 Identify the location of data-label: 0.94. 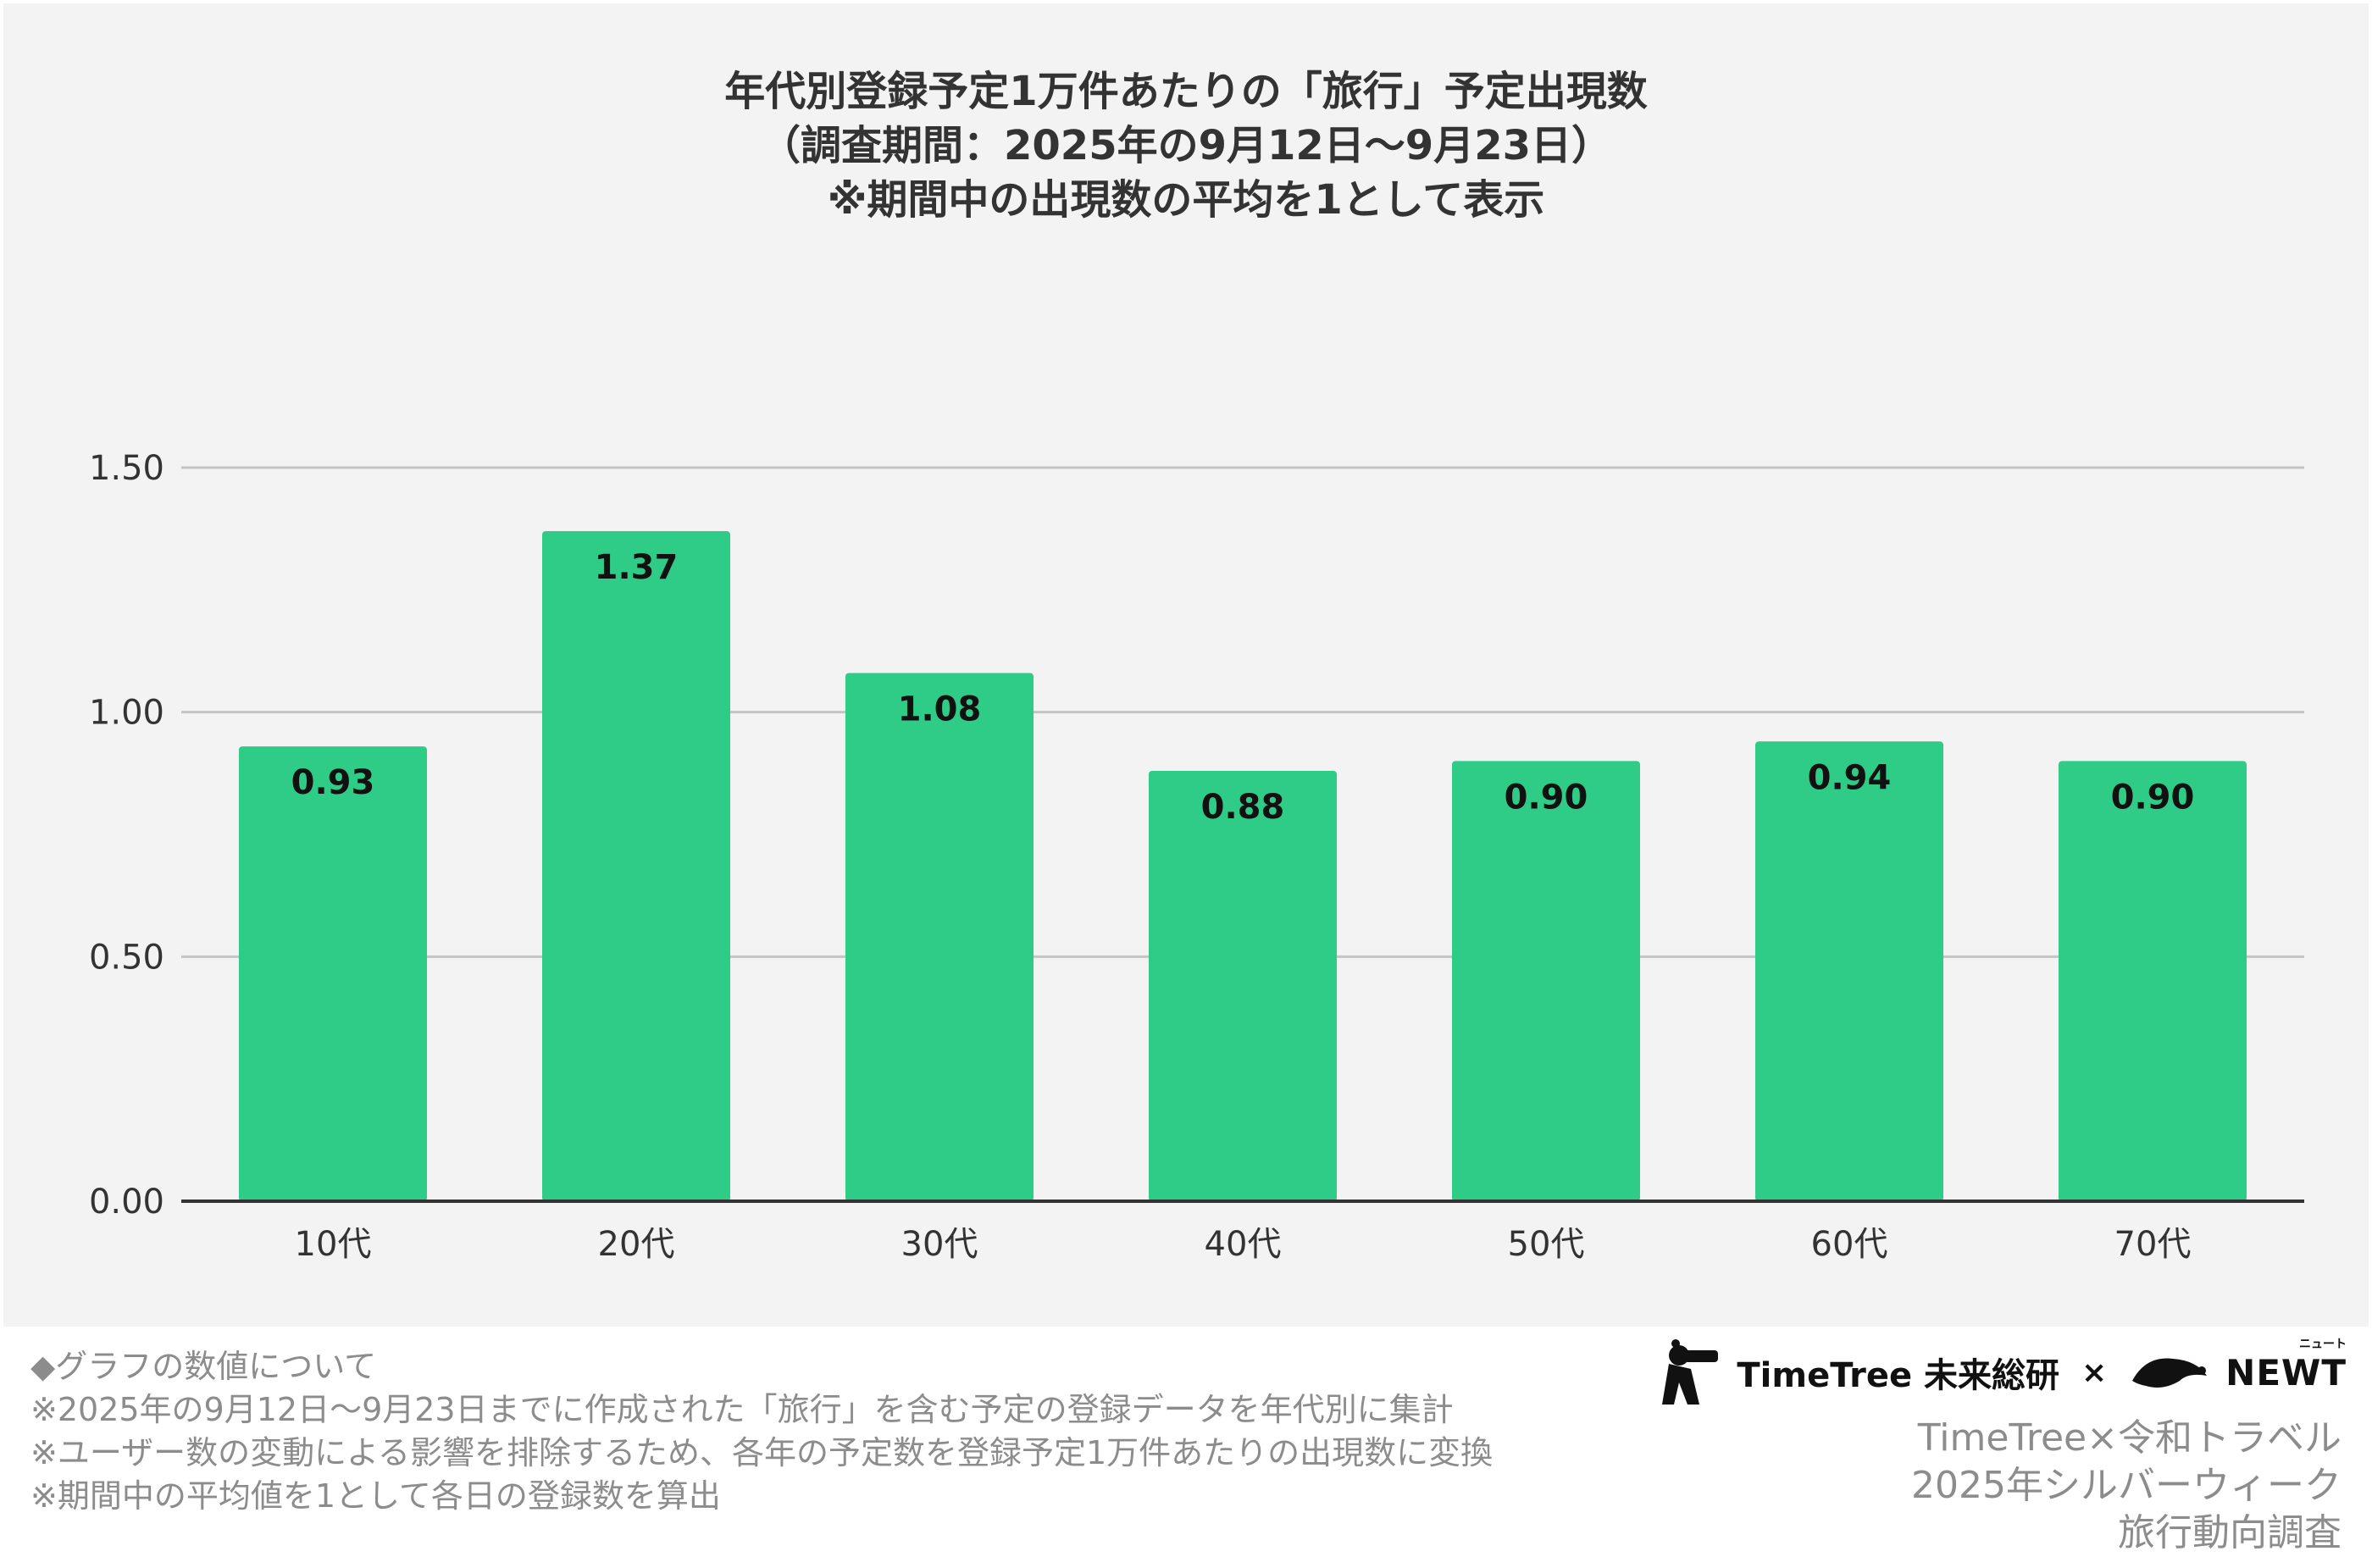
(1850, 777).